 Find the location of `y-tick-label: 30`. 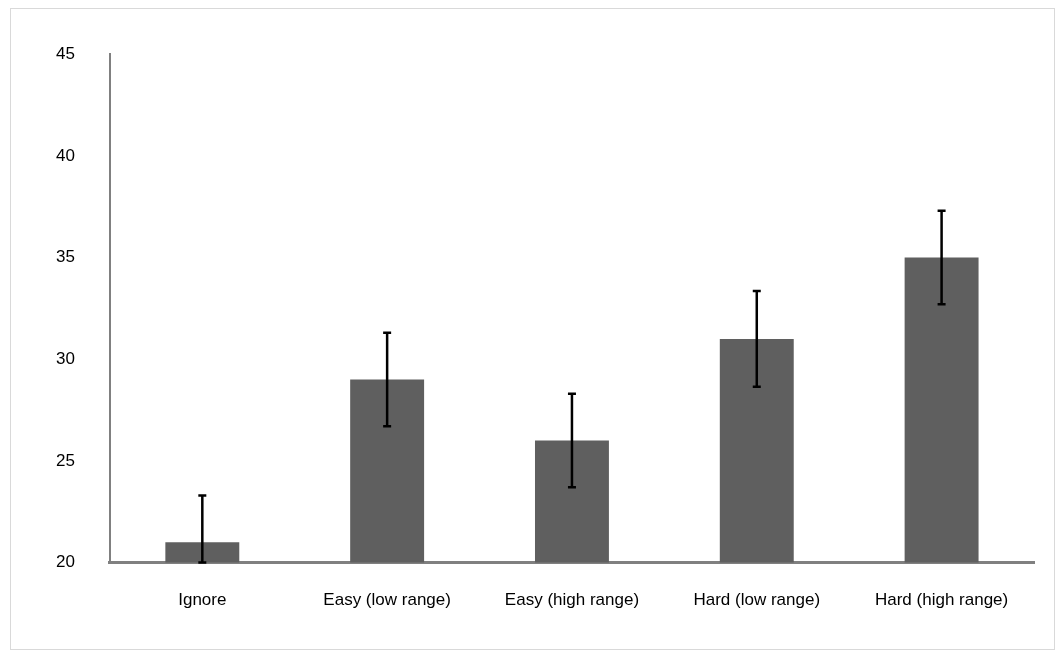

y-tick-label: 30 is located at coordinates (65, 358).